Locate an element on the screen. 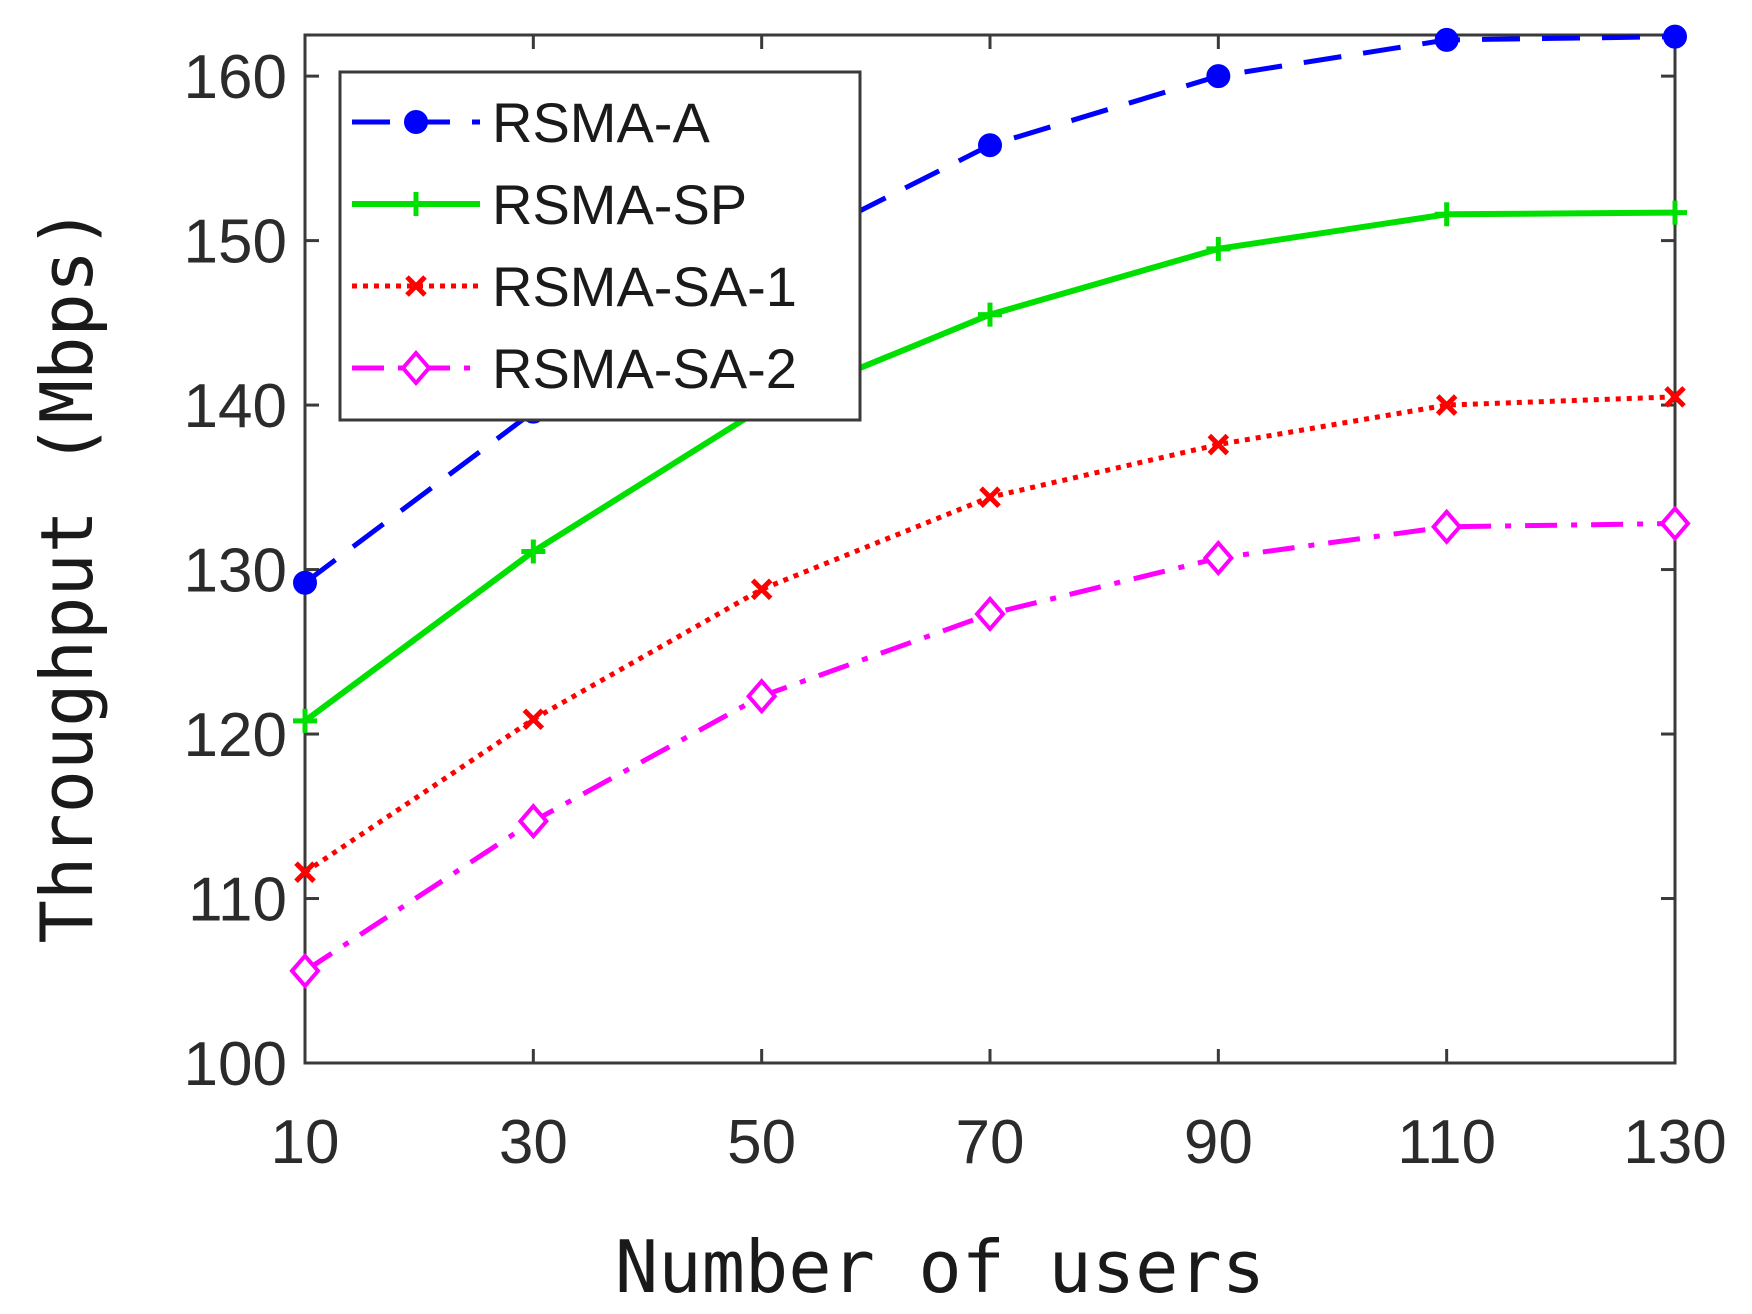 The image size is (1752, 1314). y-tick-label: 120 is located at coordinates (235, 735).